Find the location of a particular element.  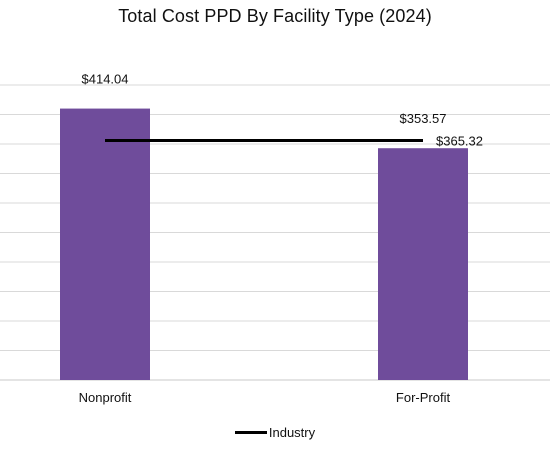

chart-title: Total Cost PPD By Facility Type (2024) is located at coordinates (275, 16).